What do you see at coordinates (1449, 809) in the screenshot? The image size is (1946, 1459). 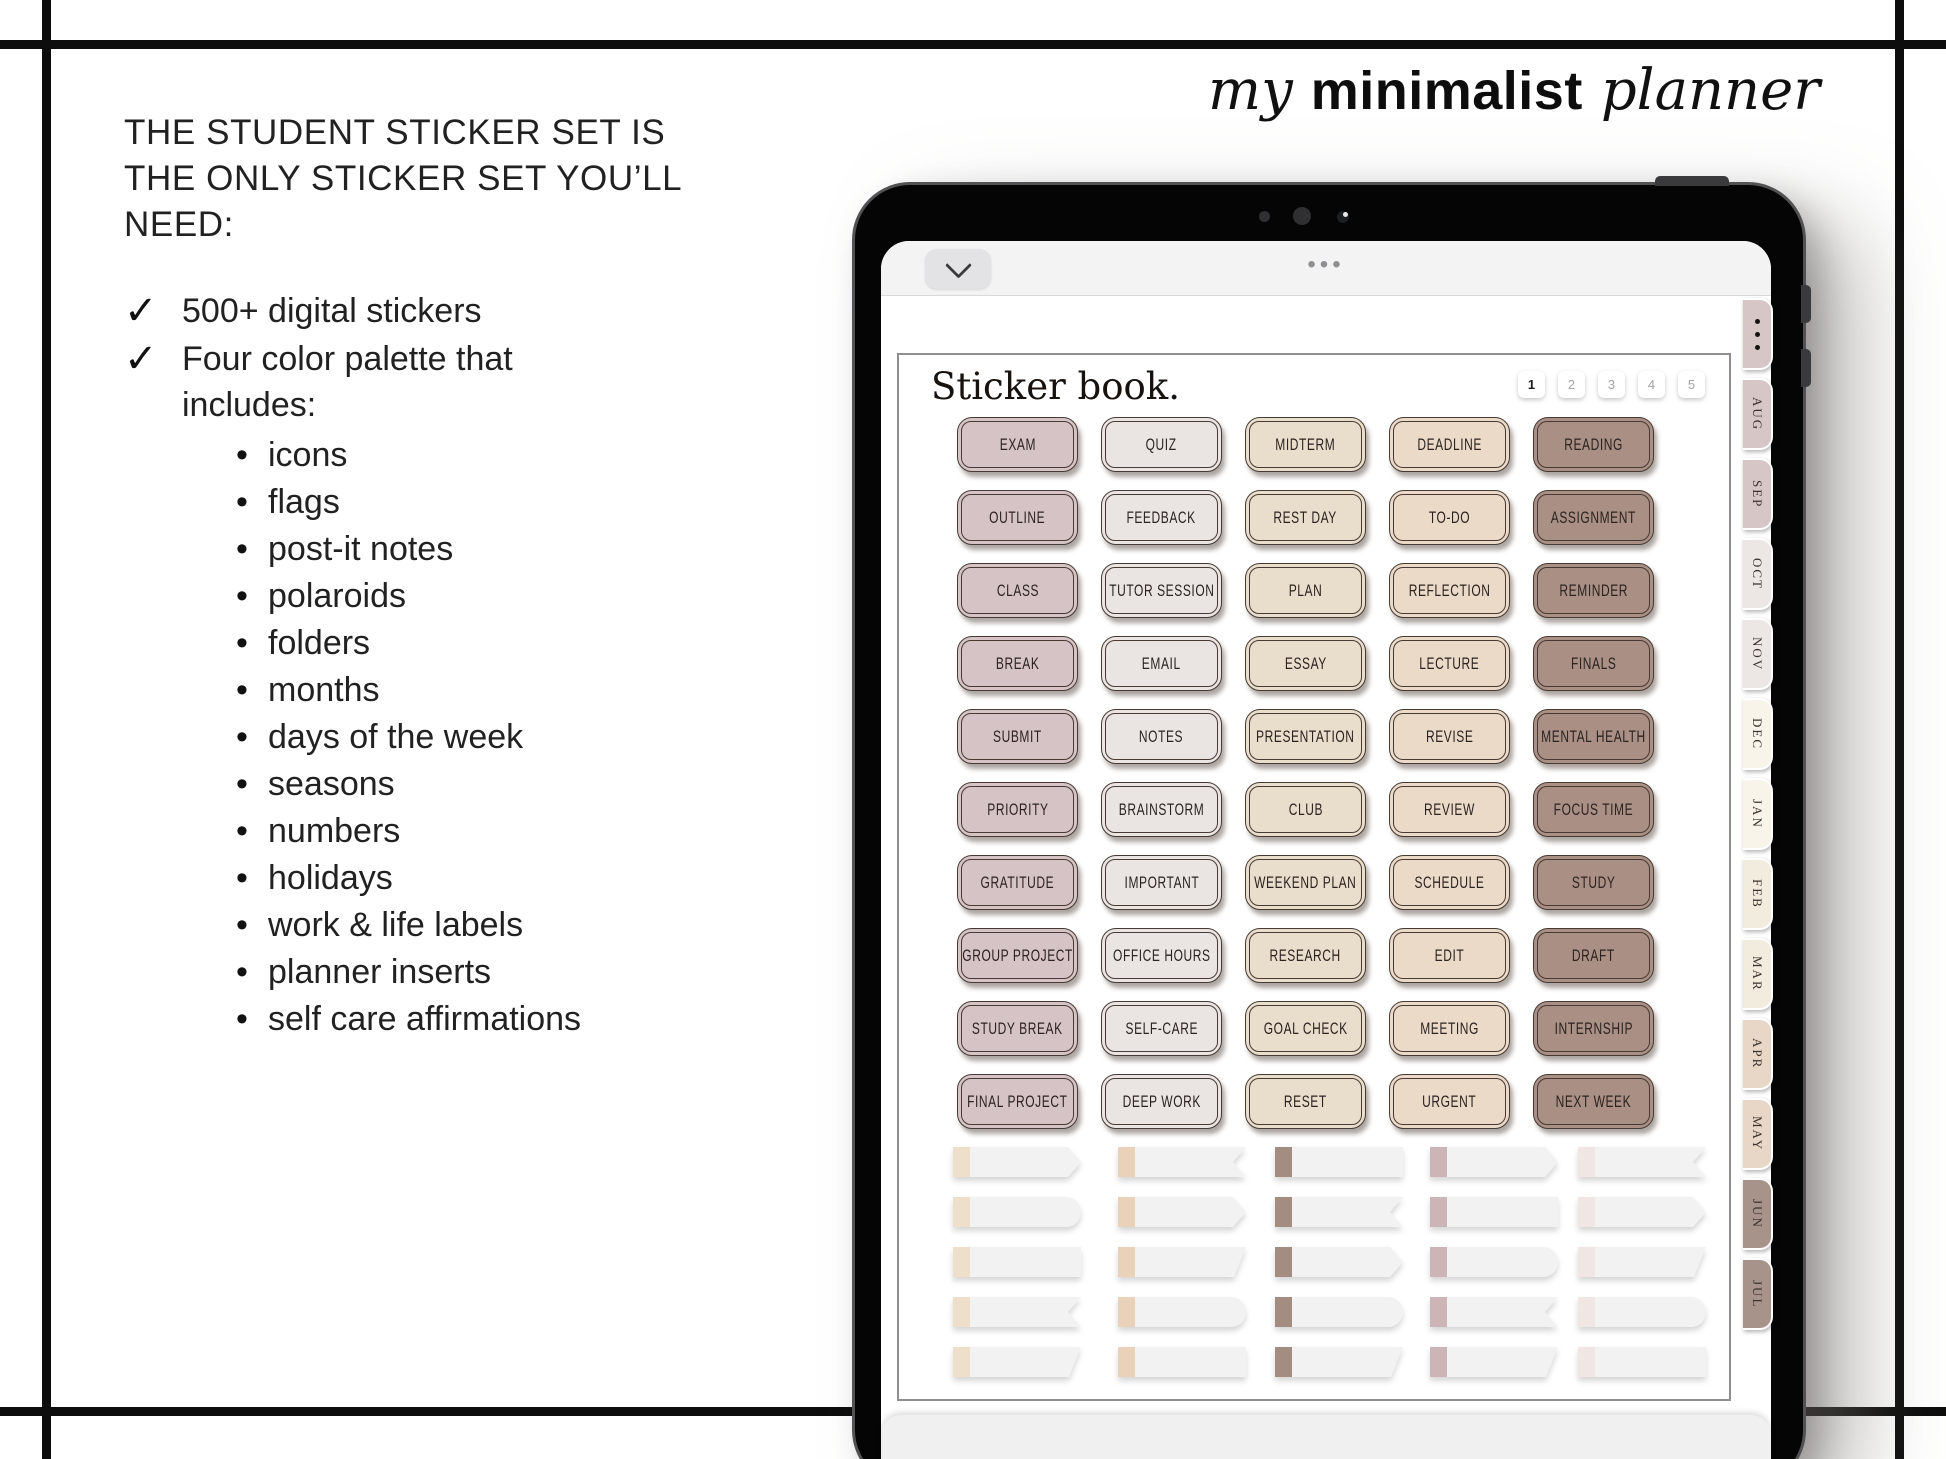 I see `sticker: REVIEW` at bounding box center [1449, 809].